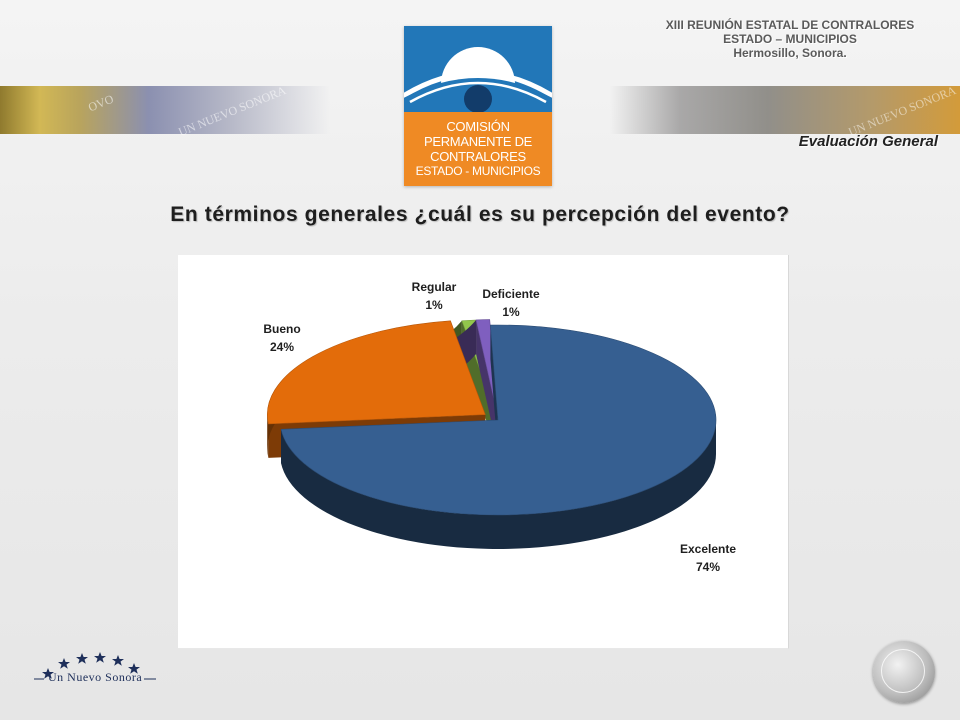 Image resolution: width=960 pixels, height=720 pixels. Describe the element at coordinates (486, 367) in the screenshot. I see `slice-top-deficiente` at that location.